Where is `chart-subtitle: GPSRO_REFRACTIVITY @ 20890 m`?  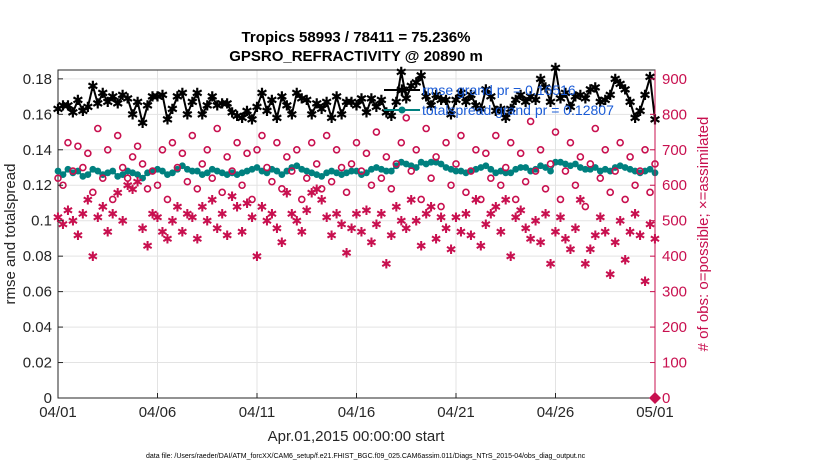
chart-subtitle: GPSRO_REFRACTIVITY @ 20890 m is located at coordinates (356, 56).